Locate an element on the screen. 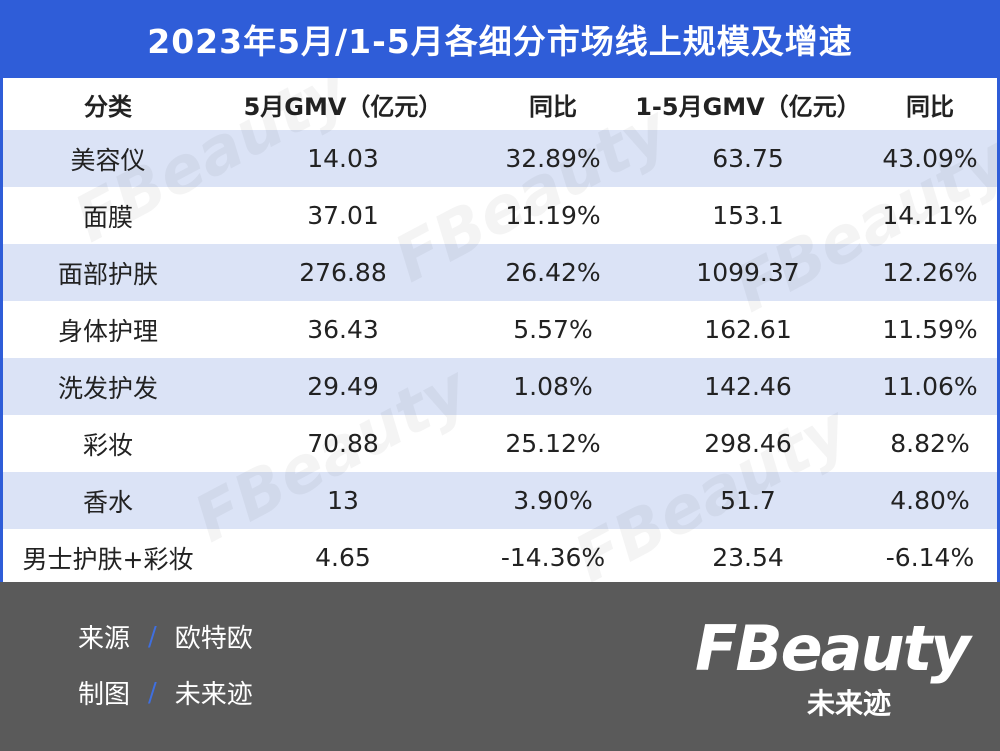 The width and height of the screenshot is (1000, 751). cell-ytd-gmv: 298.46 is located at coordinates (748, 443).